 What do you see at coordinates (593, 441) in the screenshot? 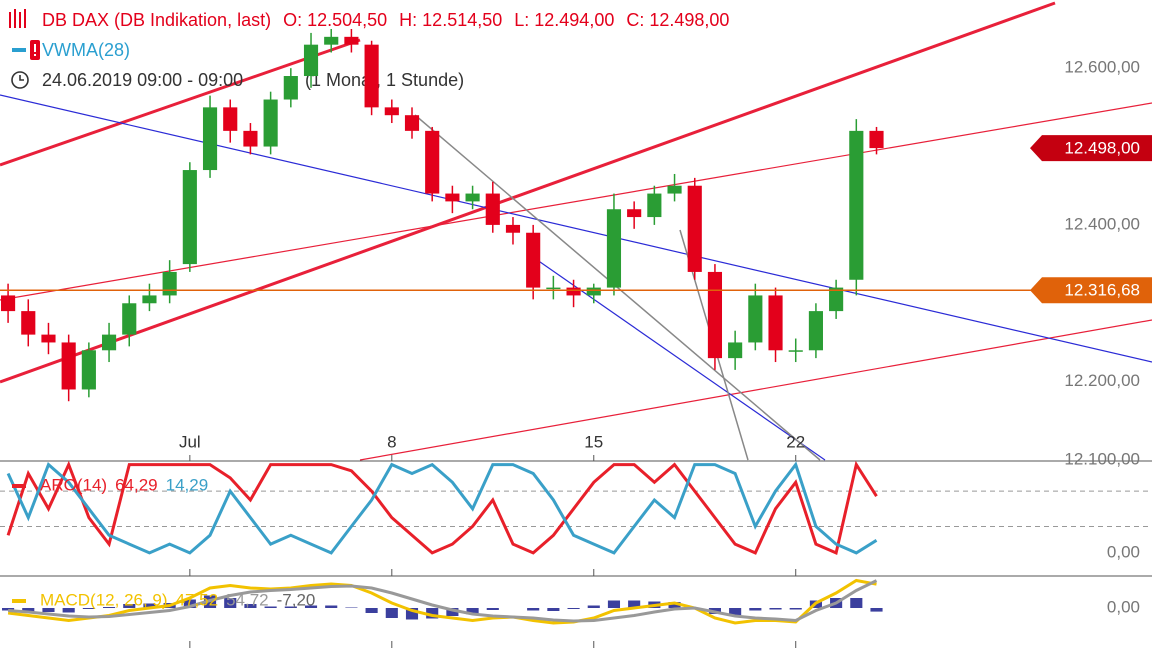
I see `x-tick-label: 15` at bounding box center [593, 441].